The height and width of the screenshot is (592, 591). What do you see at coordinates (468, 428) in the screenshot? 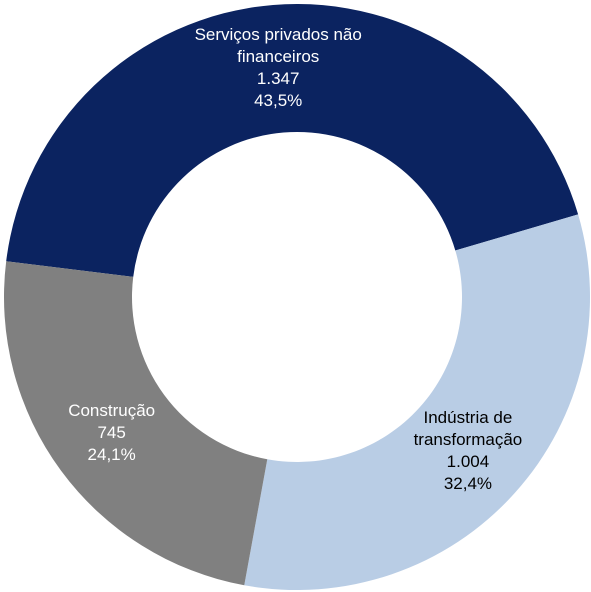
I see `category-label: Indústria de transformação` at bounding box center [468, 428].